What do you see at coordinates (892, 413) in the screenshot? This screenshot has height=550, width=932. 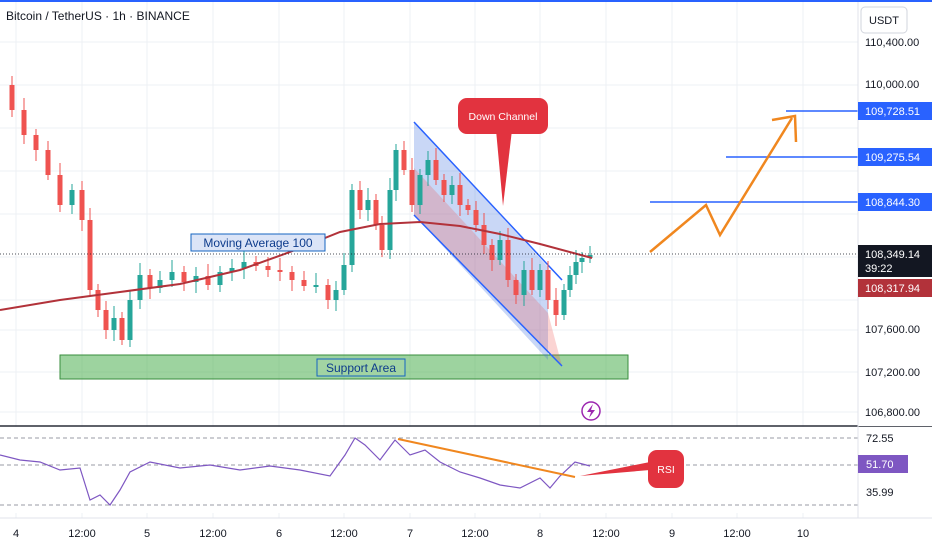 I see `y-tick-4: 106,800.00` at bounding box center [892, 413].